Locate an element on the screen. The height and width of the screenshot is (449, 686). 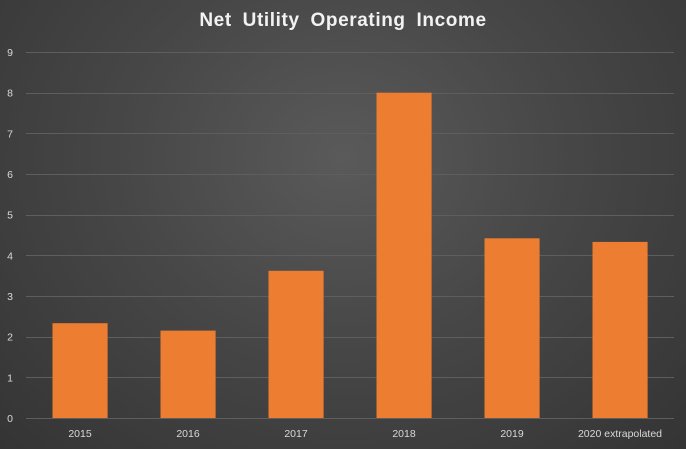
bar-2019 is located at coordinates (512, 328).